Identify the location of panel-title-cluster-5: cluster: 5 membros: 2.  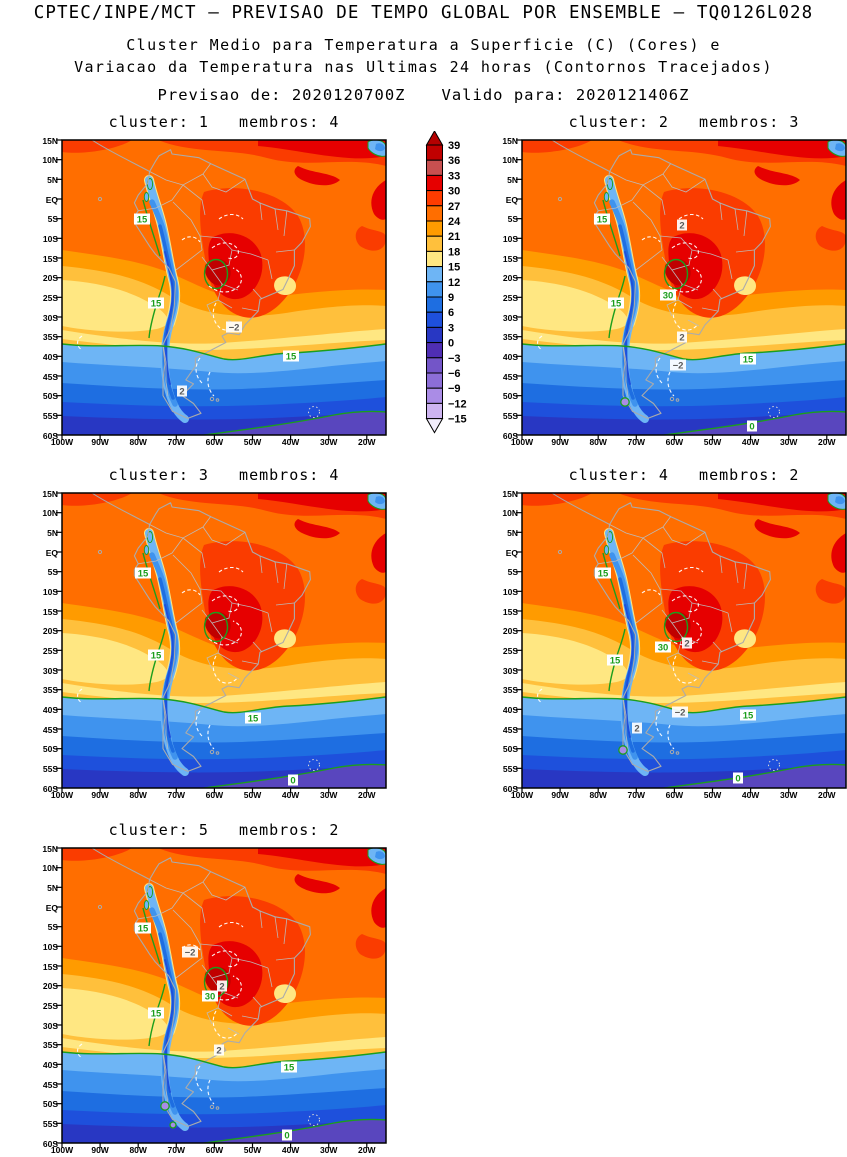
(224, 830).